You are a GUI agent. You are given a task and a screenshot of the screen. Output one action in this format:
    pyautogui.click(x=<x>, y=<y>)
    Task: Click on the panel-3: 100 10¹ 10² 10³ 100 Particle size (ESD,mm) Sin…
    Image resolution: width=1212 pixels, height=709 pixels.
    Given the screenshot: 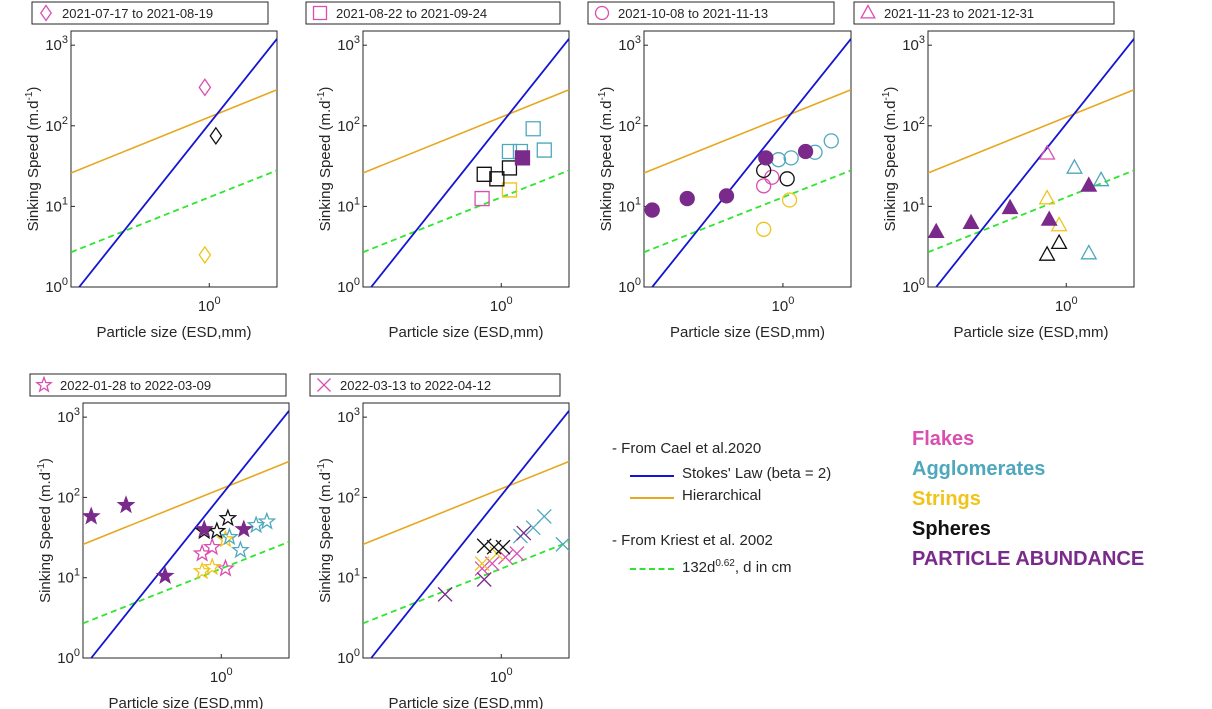 What is the action you would take?
    pyautogui.click(x=719, y=171)
    